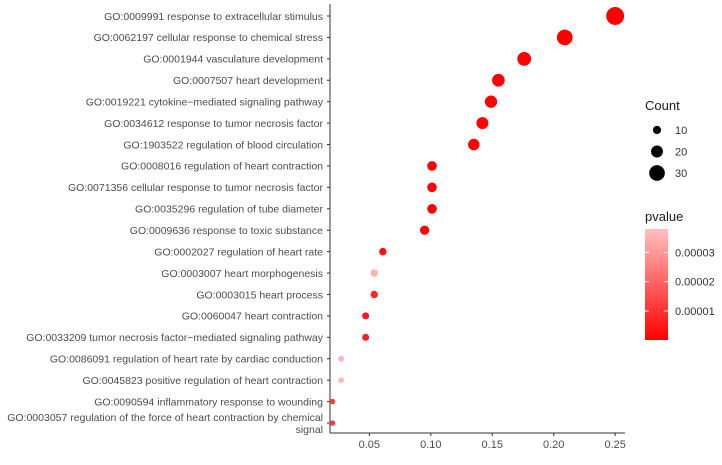 Image resolution: width=722 pixels, height=465 pixels. Describe the element at coordinates (668, 153) in the screenshot. I see `count-legend-keys: 10 20 30` at that location.